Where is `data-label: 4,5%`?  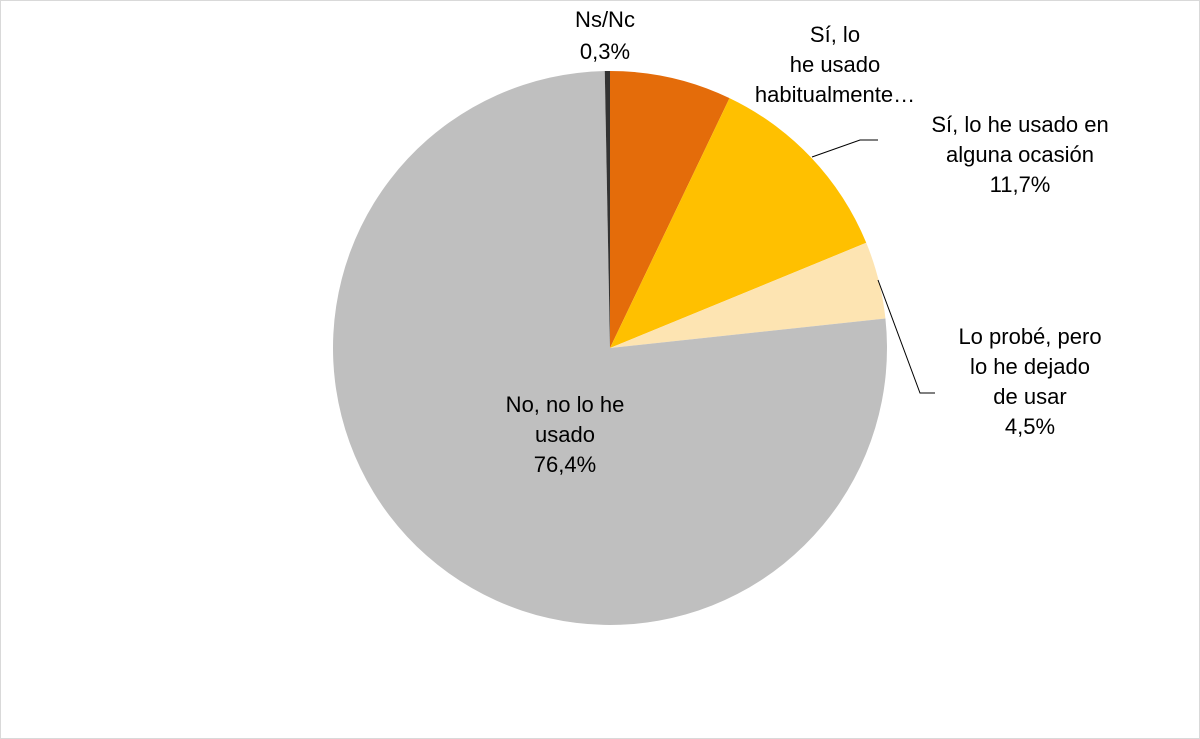 data-label: 4,5% is located at coordinates (1030, 426).